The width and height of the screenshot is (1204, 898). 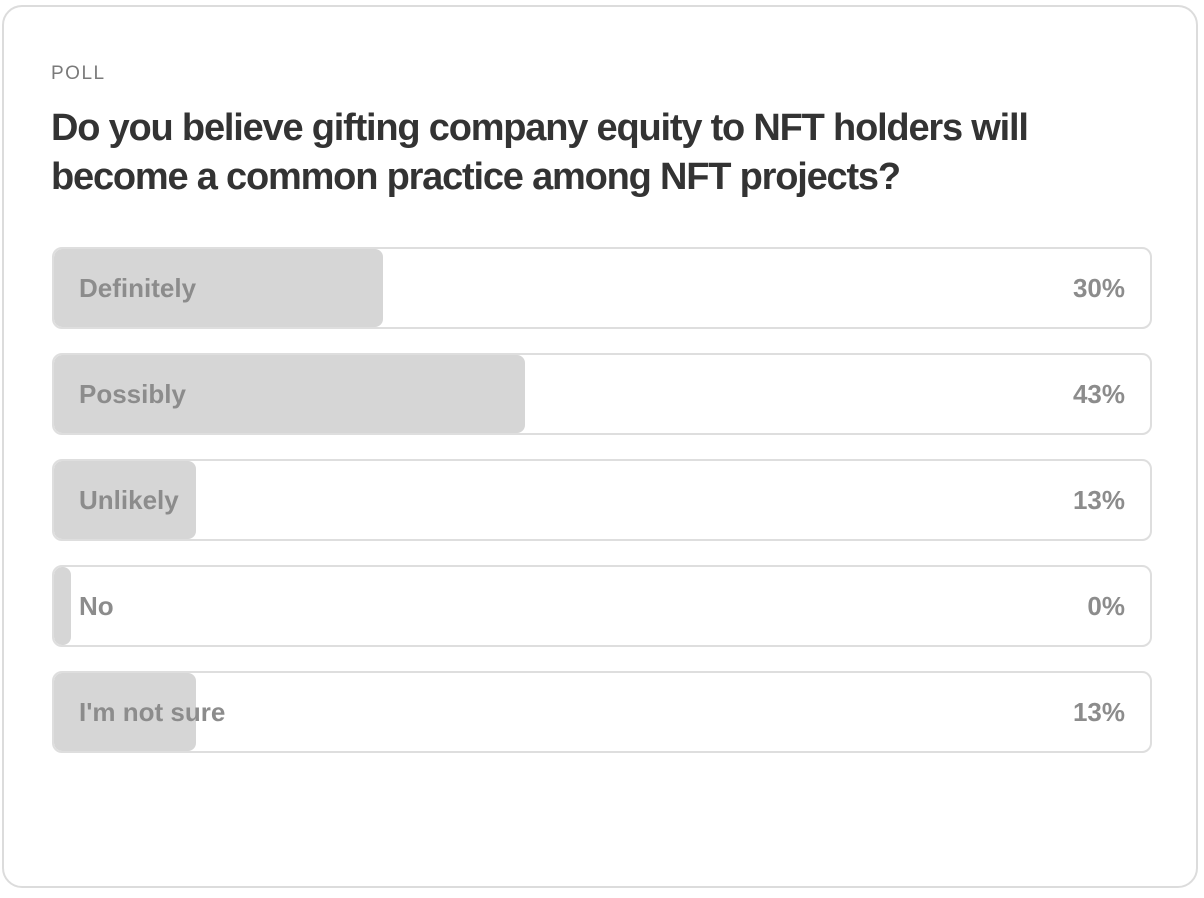 What do you see at coordinates (602, 712) in the screenshot?
I see `poll-option-not-sure: I'm not sure 13%` at bounding box center [602, 712].